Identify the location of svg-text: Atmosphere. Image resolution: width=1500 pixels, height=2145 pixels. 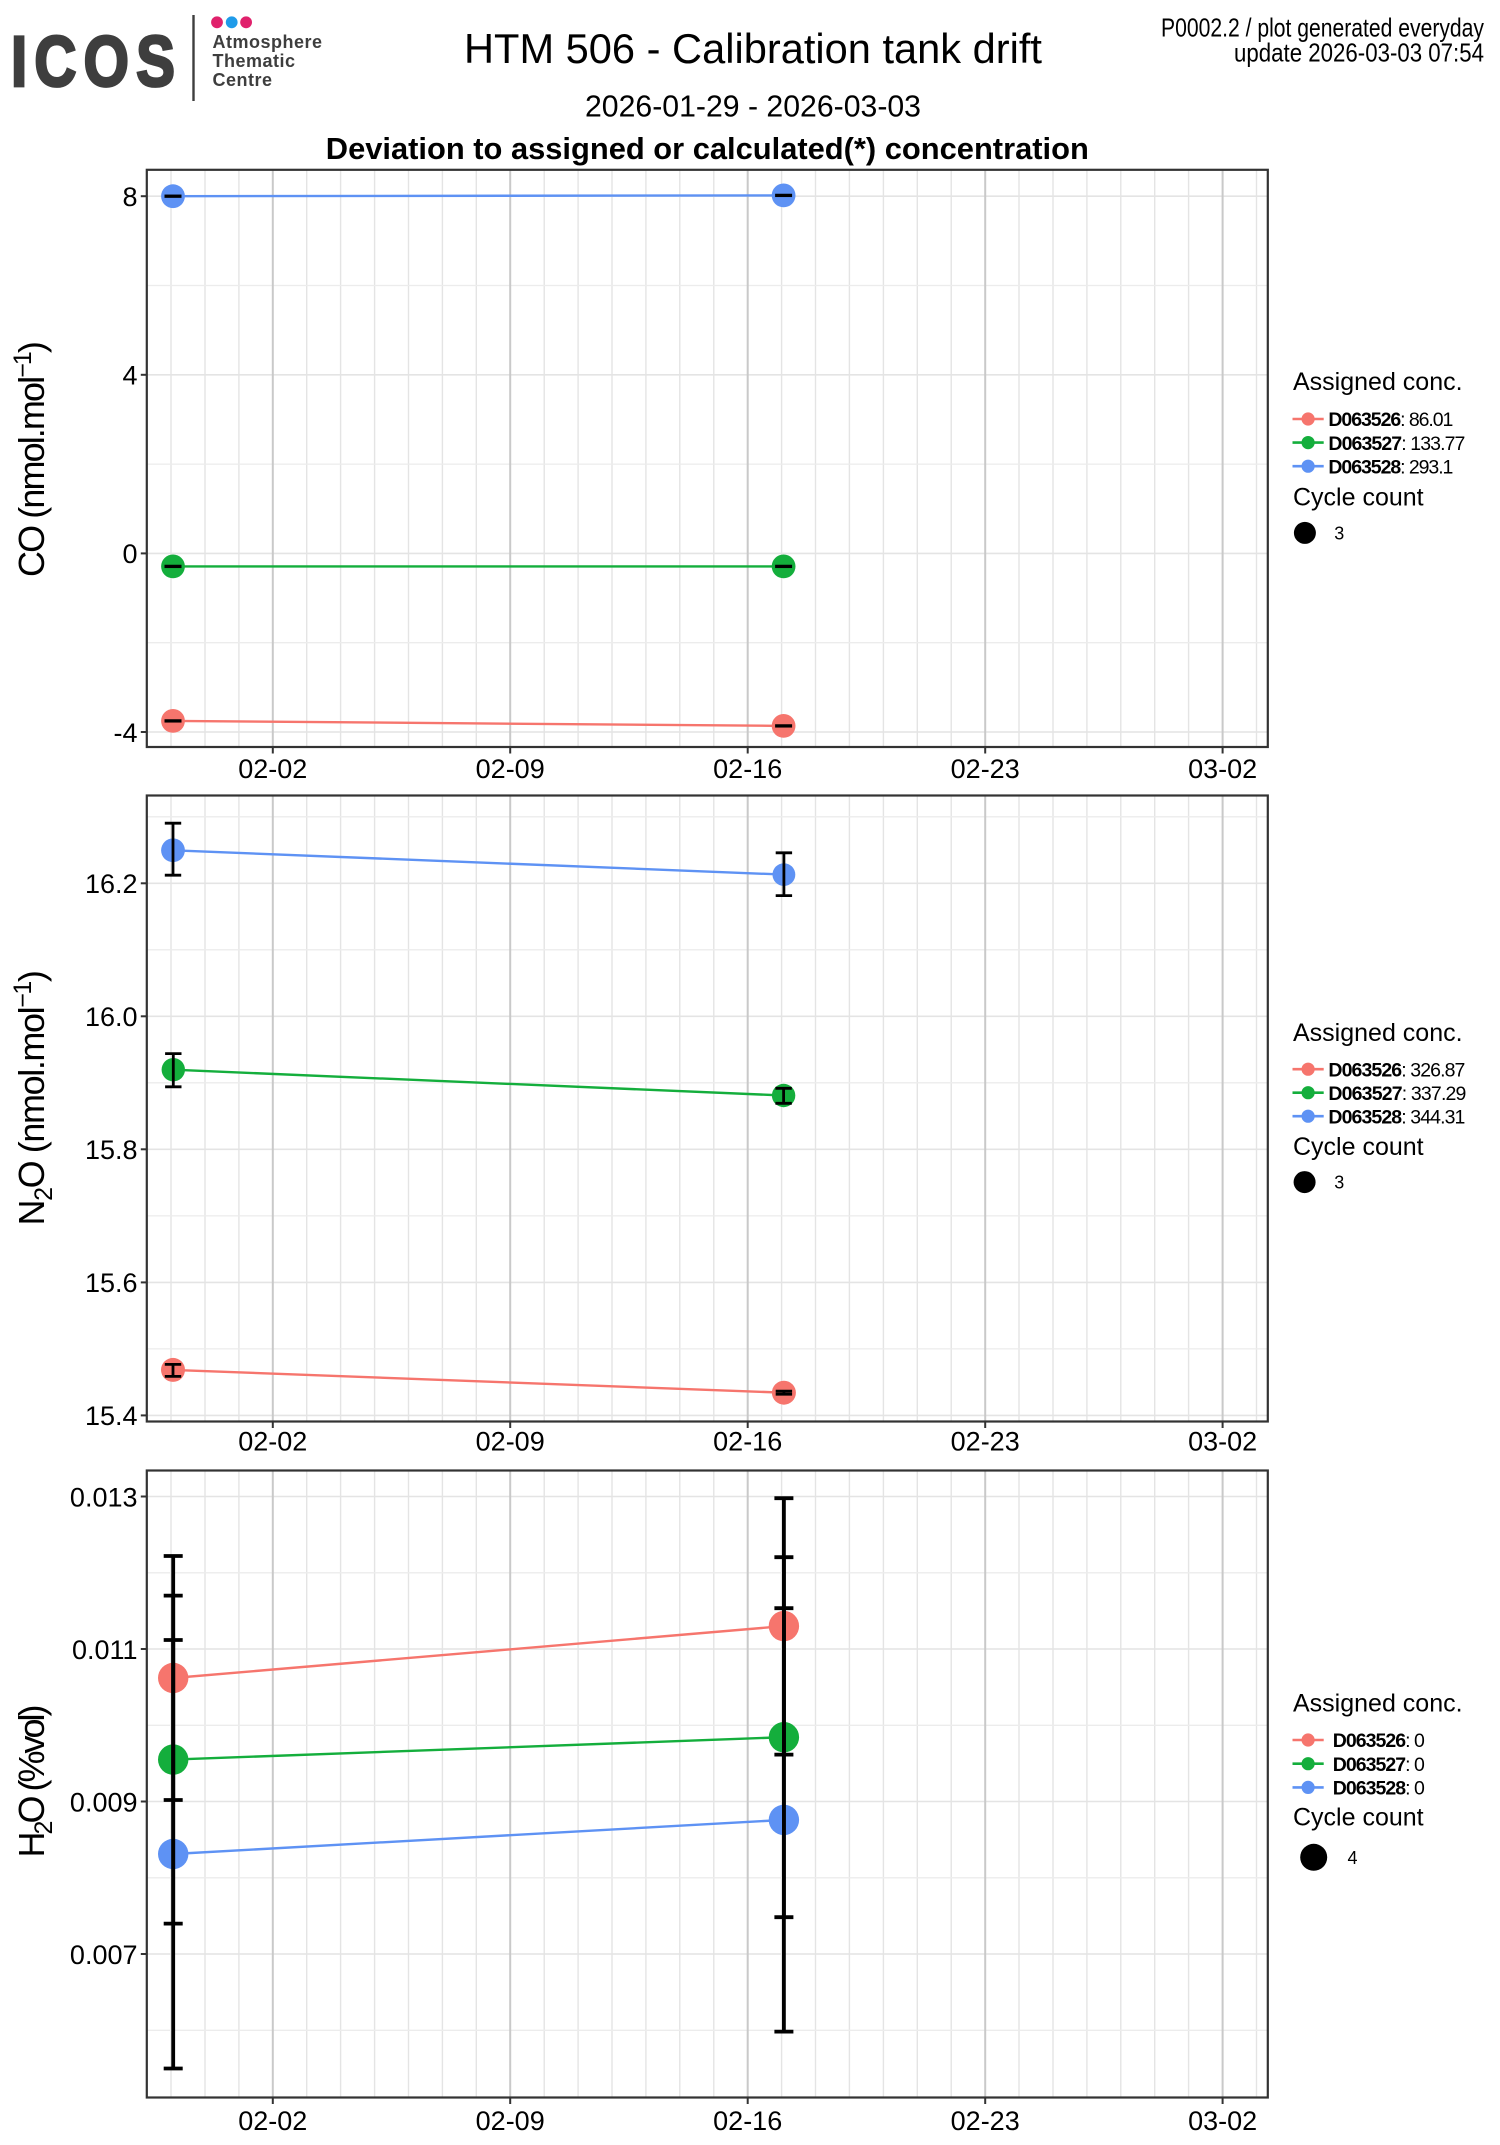
(268, 42).